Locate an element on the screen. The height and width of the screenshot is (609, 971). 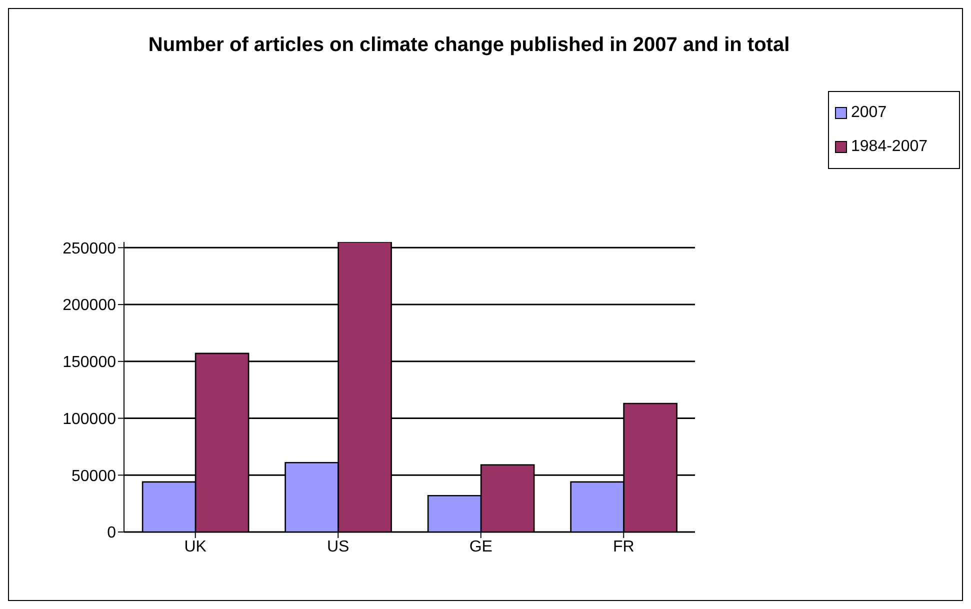
y-tick-label: 0 is located at coordinates (111, 533).